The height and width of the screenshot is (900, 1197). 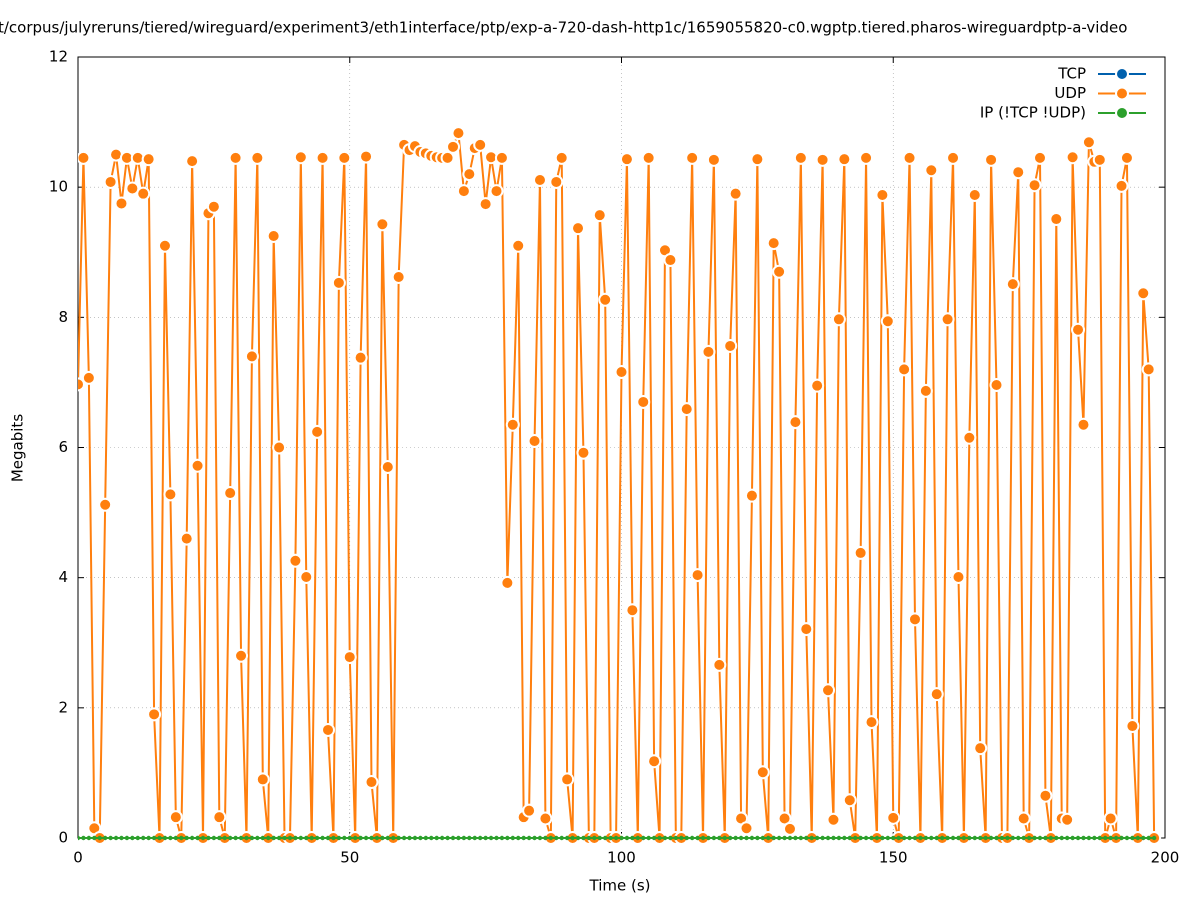 I want to click on x-tick-label: 50, so click(x=349, y=858).